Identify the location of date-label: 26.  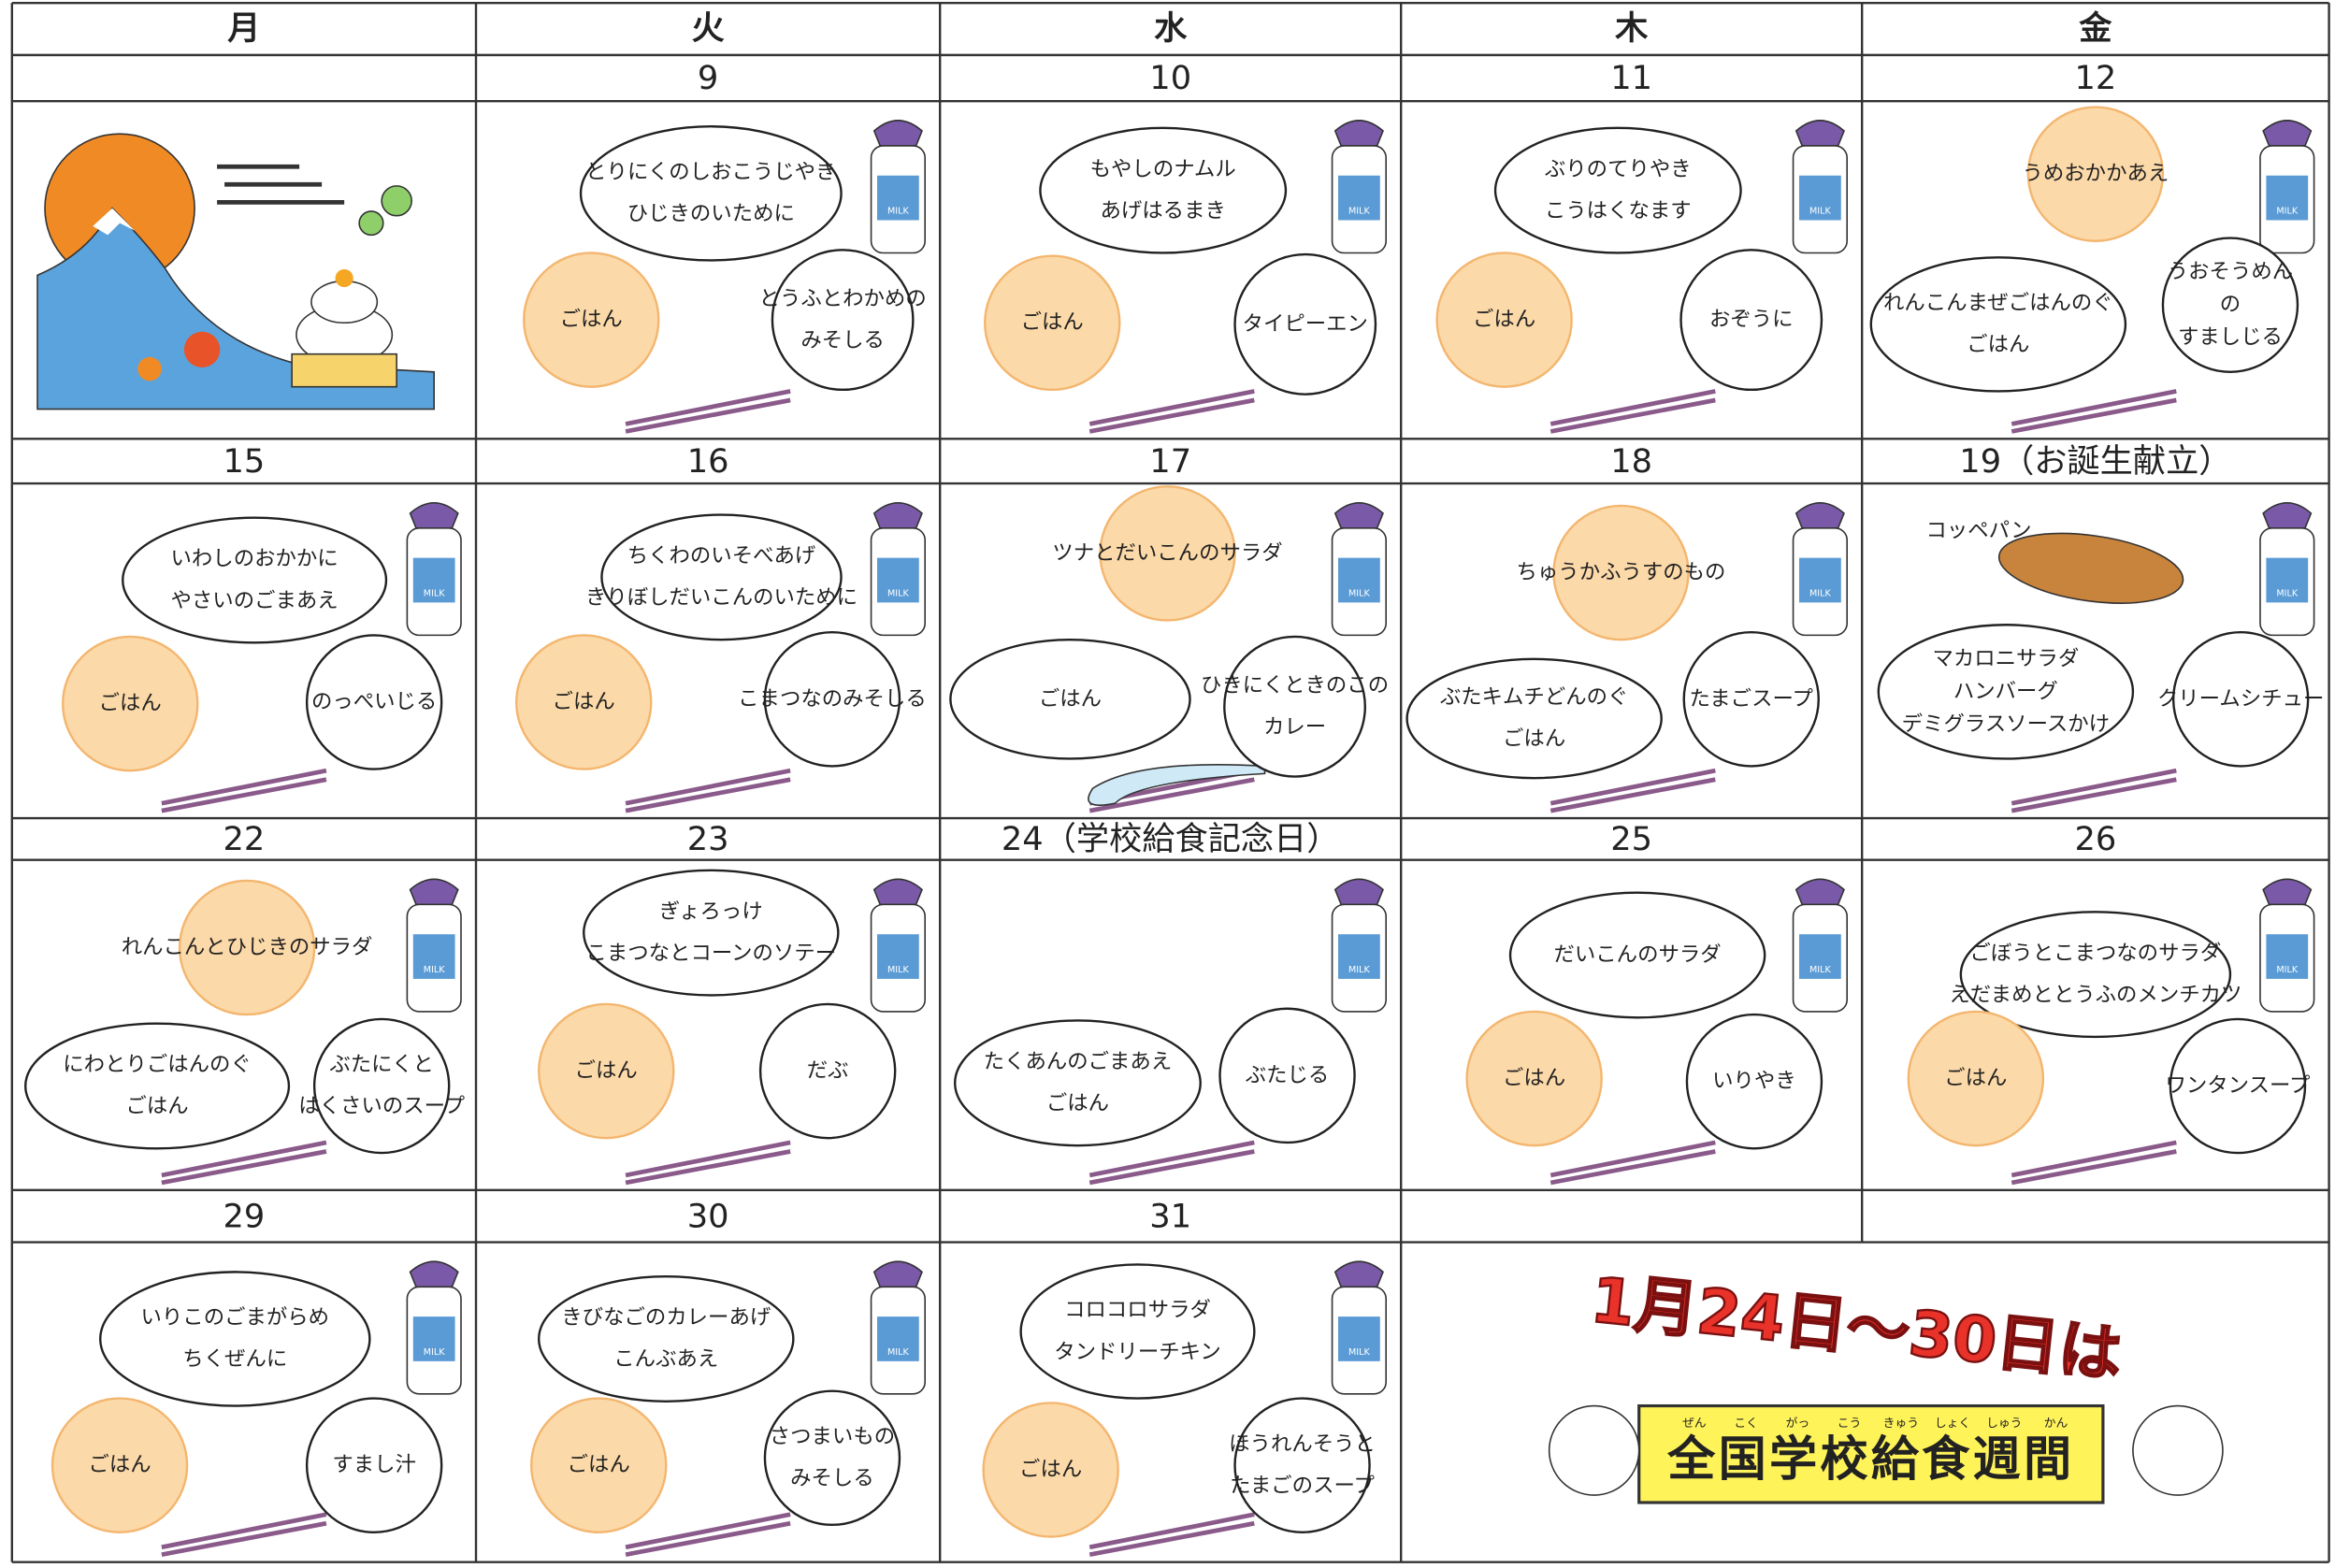
(2096, 839).